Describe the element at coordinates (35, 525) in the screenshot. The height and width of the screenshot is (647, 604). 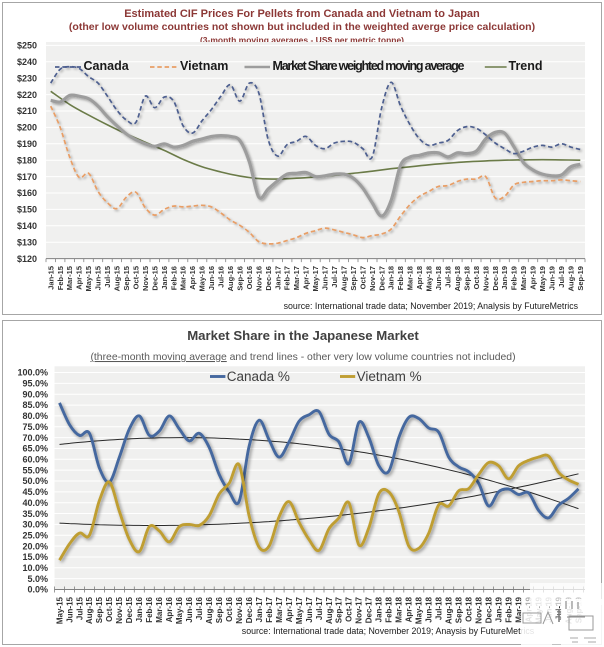
I see `svg-text: 30.0%` at that location.